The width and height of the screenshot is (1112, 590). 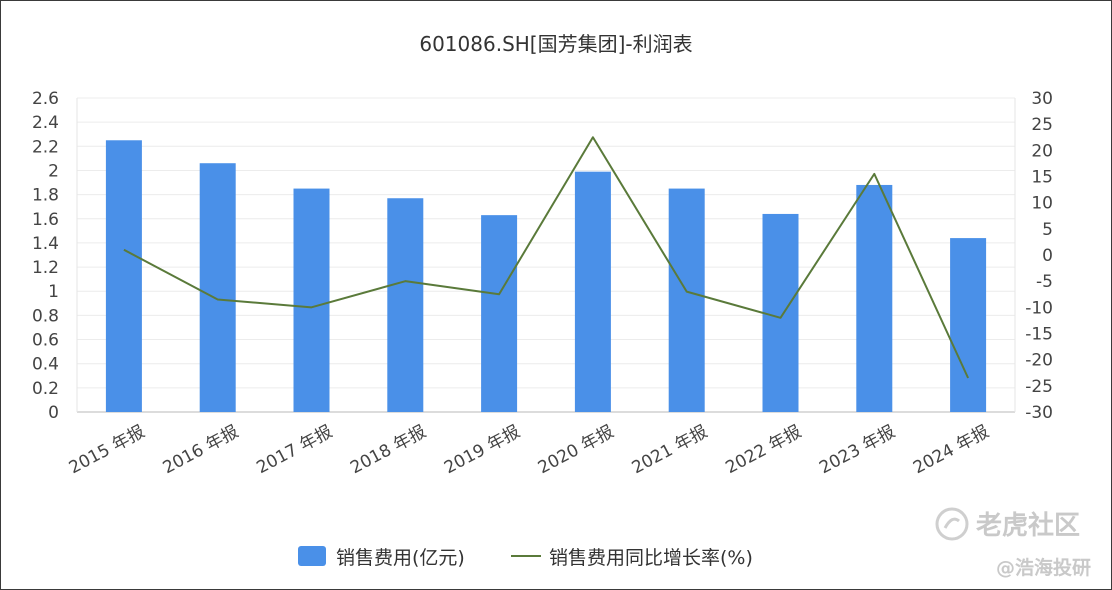 I want to click on x-tick-label: 2016 年报, so click(x=201, y=450).